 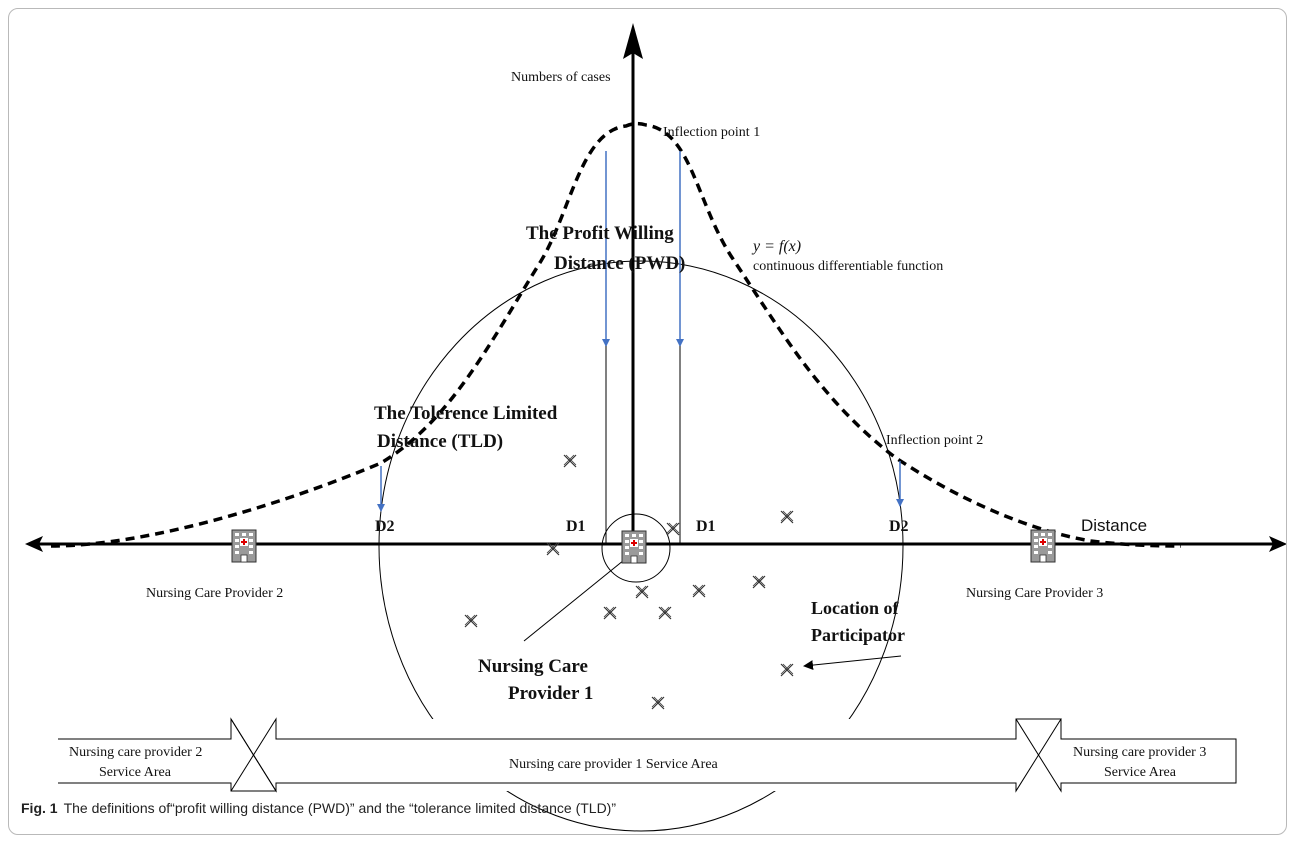 What do you see at coordinates (1277, 544) in the screenshot?
I see `distance-axis-right-arrow` at bounding box center [1277, 544].